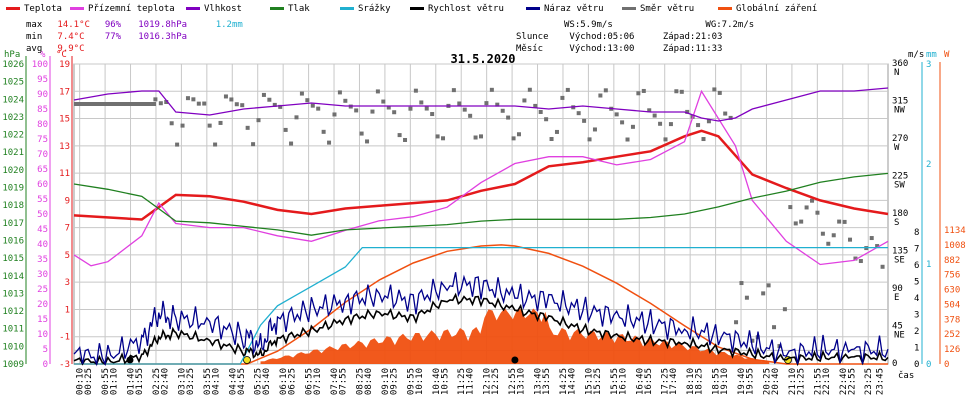  What do you see at coordinates (899, 261) in the screenshot?
I see `dir-label: SE` at bounding box center [899, 261].